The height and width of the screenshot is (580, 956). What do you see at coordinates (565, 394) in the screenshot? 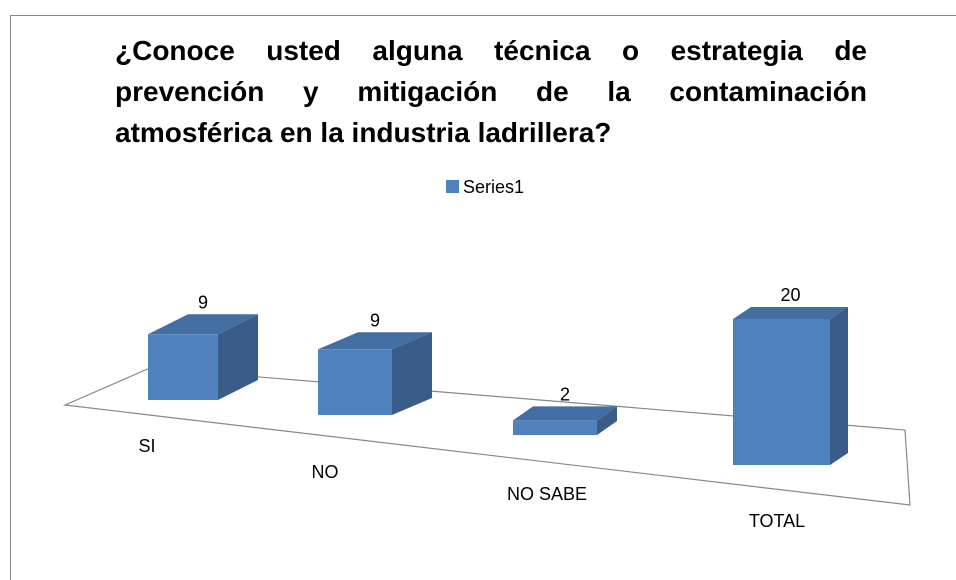
I see `data-label: 2` at bounding box center [565, 394].